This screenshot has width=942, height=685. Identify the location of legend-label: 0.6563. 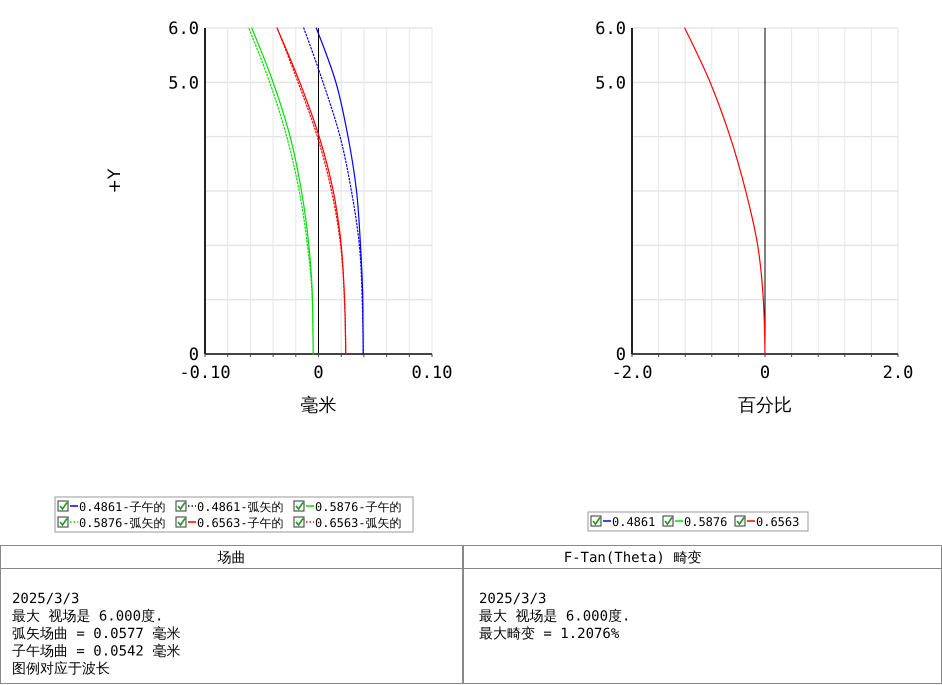
(778, 522).